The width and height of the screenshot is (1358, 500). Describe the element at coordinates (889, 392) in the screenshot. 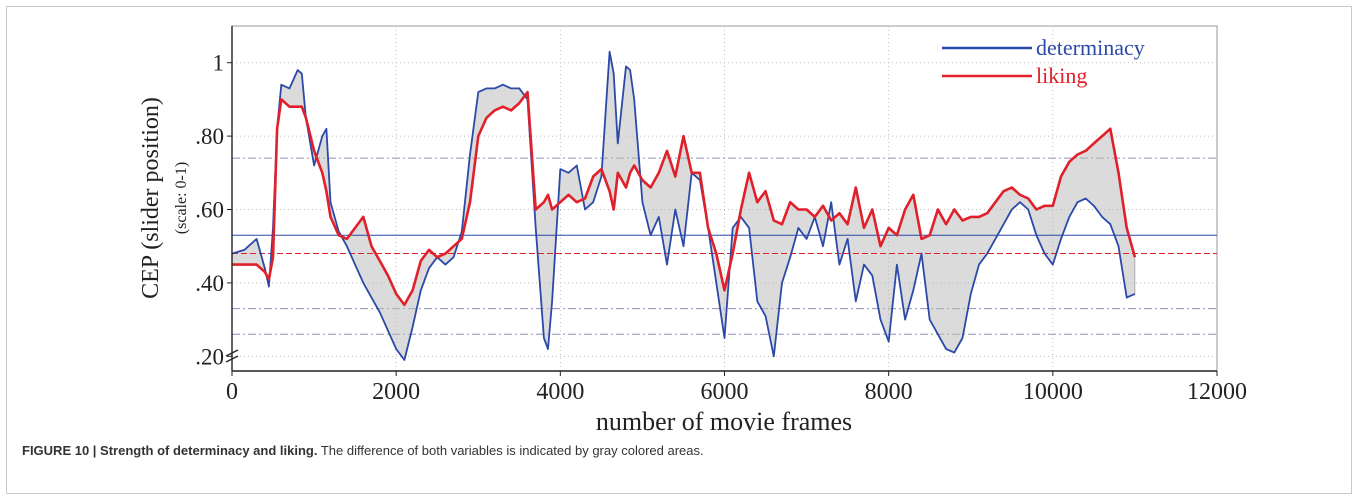

I see `x-tick-label: 8000` at that location.